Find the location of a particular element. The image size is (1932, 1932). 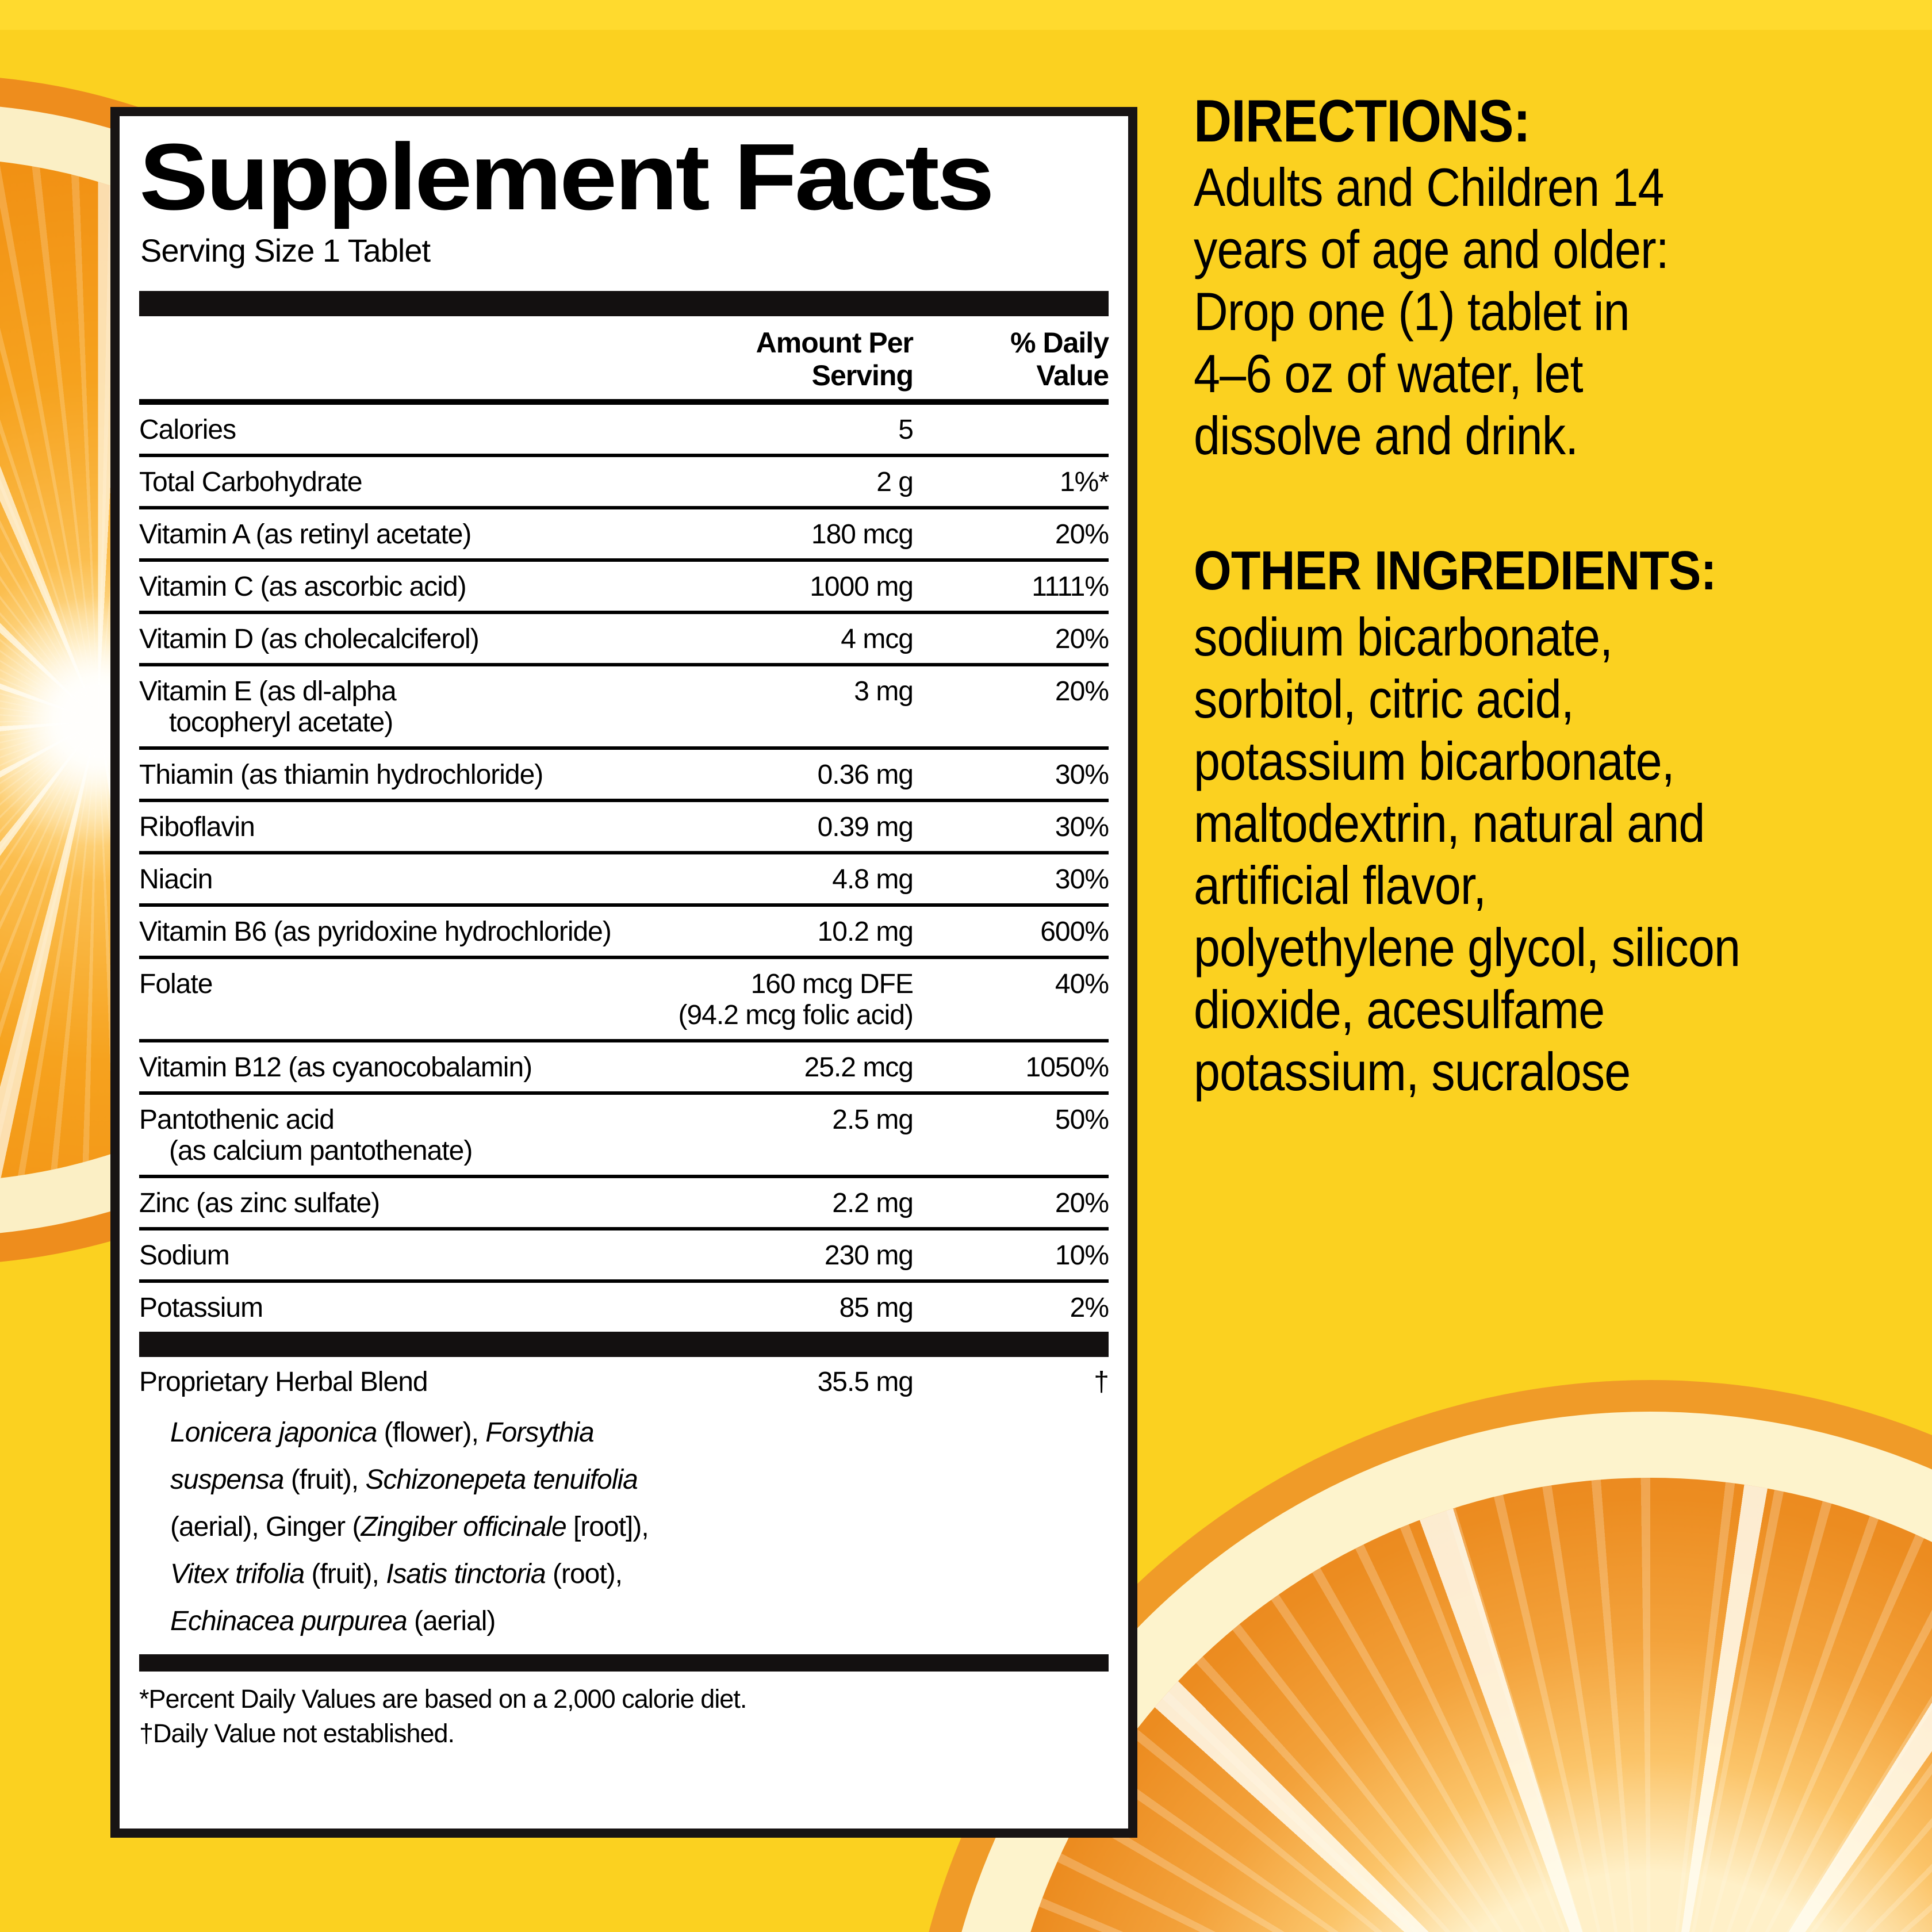

divider-bar-medium is located at coordinates (624, 1663).